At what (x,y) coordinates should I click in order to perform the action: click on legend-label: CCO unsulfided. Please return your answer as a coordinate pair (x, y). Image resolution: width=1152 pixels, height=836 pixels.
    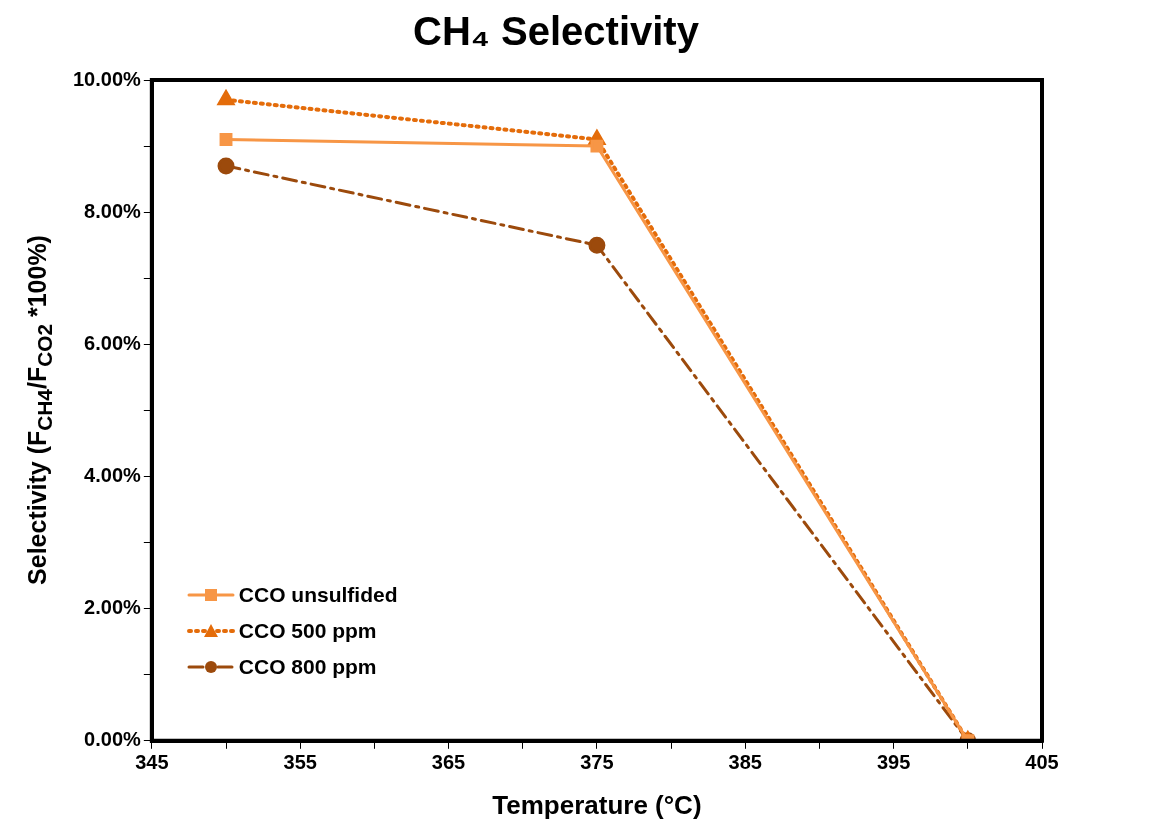
    Looking at the image, I should click on (318, 594).